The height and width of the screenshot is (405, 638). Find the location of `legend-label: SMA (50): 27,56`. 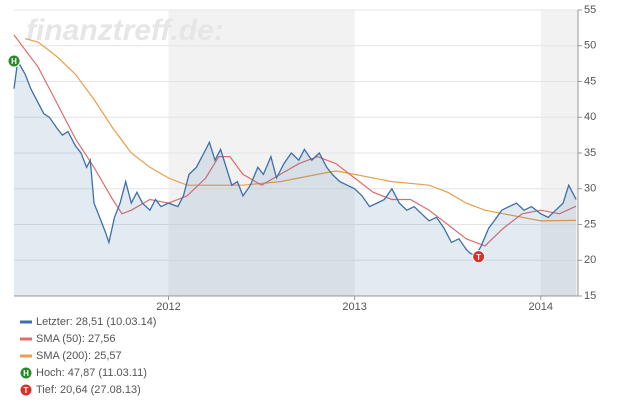

legend-label: SMA (50): 27,56 is located at coordinates (76, 339).